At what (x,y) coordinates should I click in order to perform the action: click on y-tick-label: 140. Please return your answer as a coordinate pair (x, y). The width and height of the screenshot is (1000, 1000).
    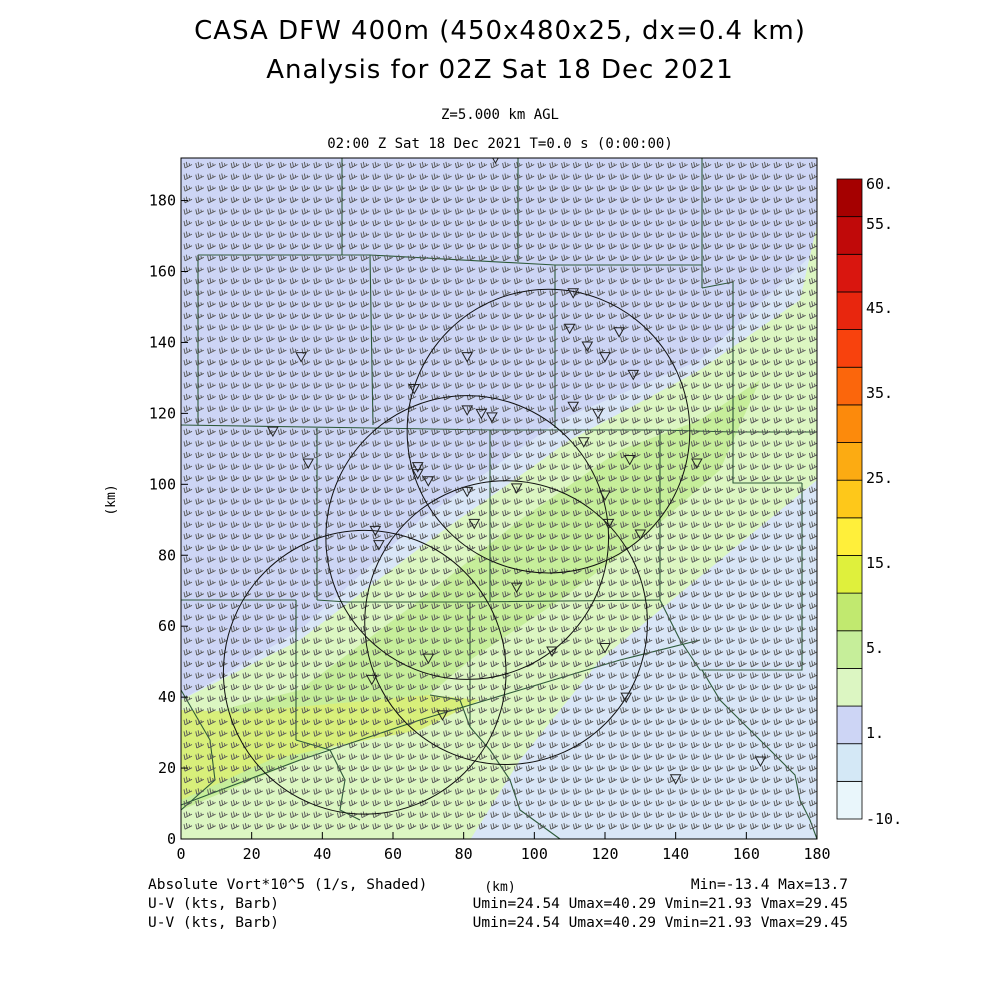
    Looking at the image, I should click on (162, 342).